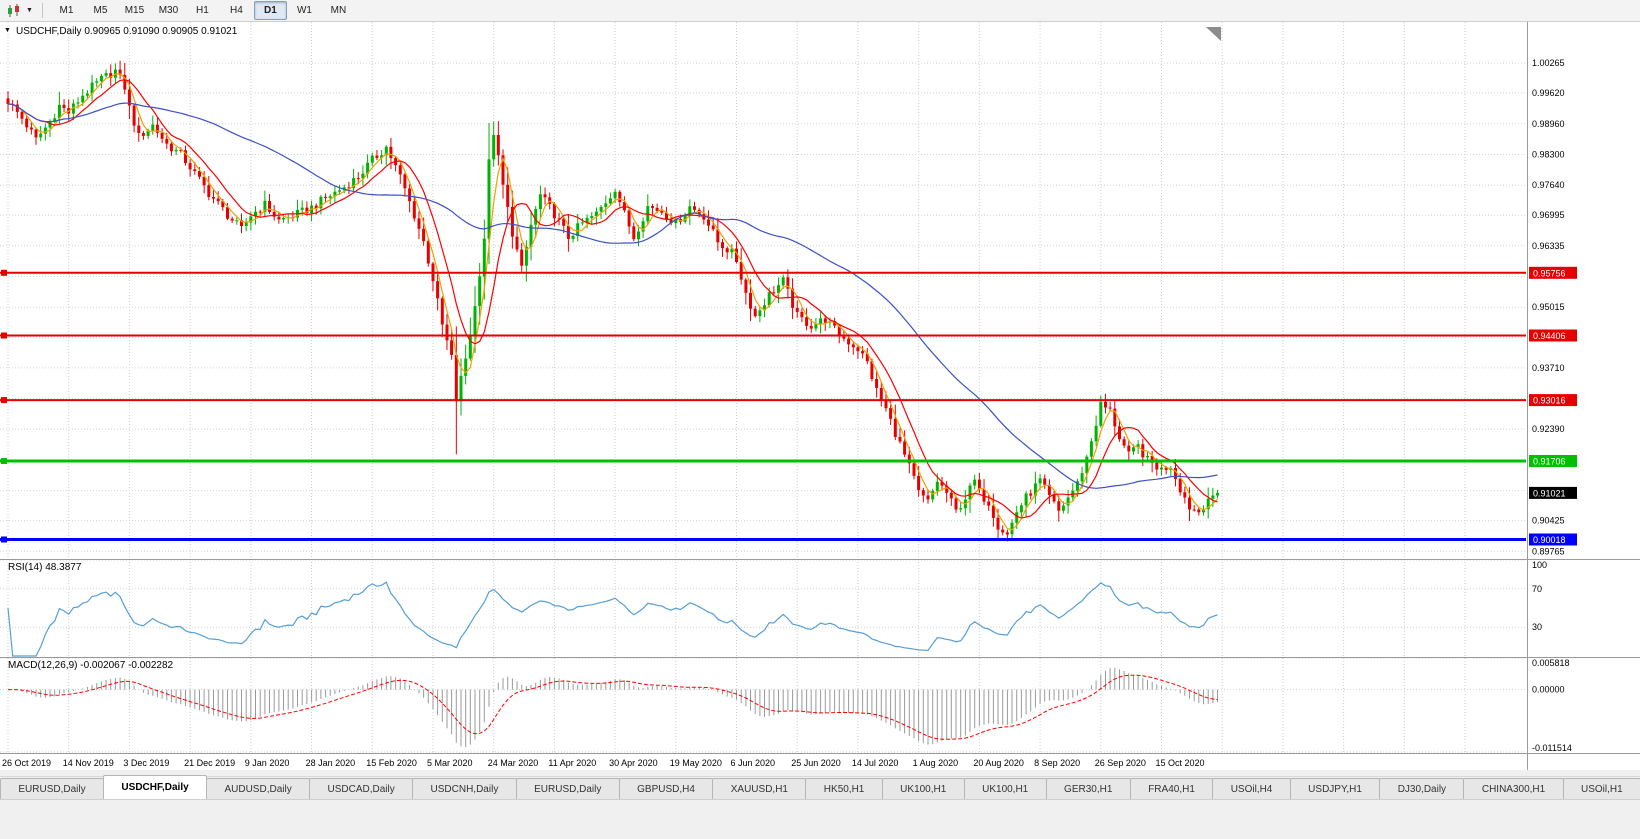 This screenshot has height=839, width=1640. What do you see at coordinates (1213, 34) in the screenshot?
I see `chart-shift-marker-icon` at bounding box center [1213, 34].